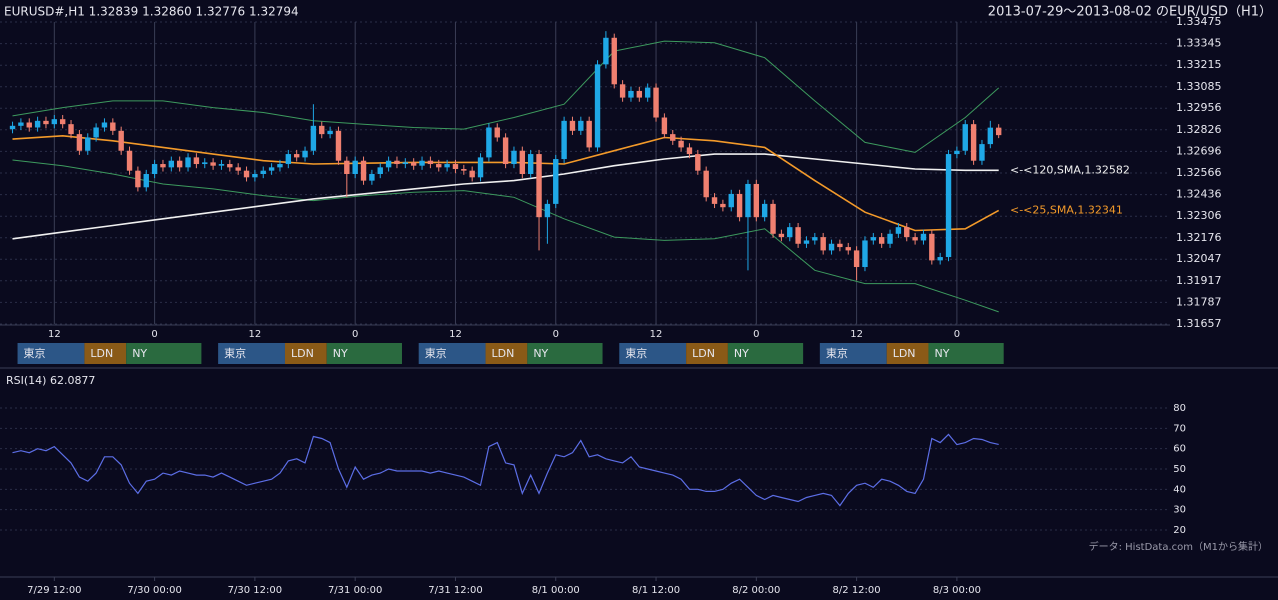 Image resolution: width=1278 pixels, height=600 pixels. I want to click on line-label: <-<120,SMA,1.32582, so click(1070, 169).